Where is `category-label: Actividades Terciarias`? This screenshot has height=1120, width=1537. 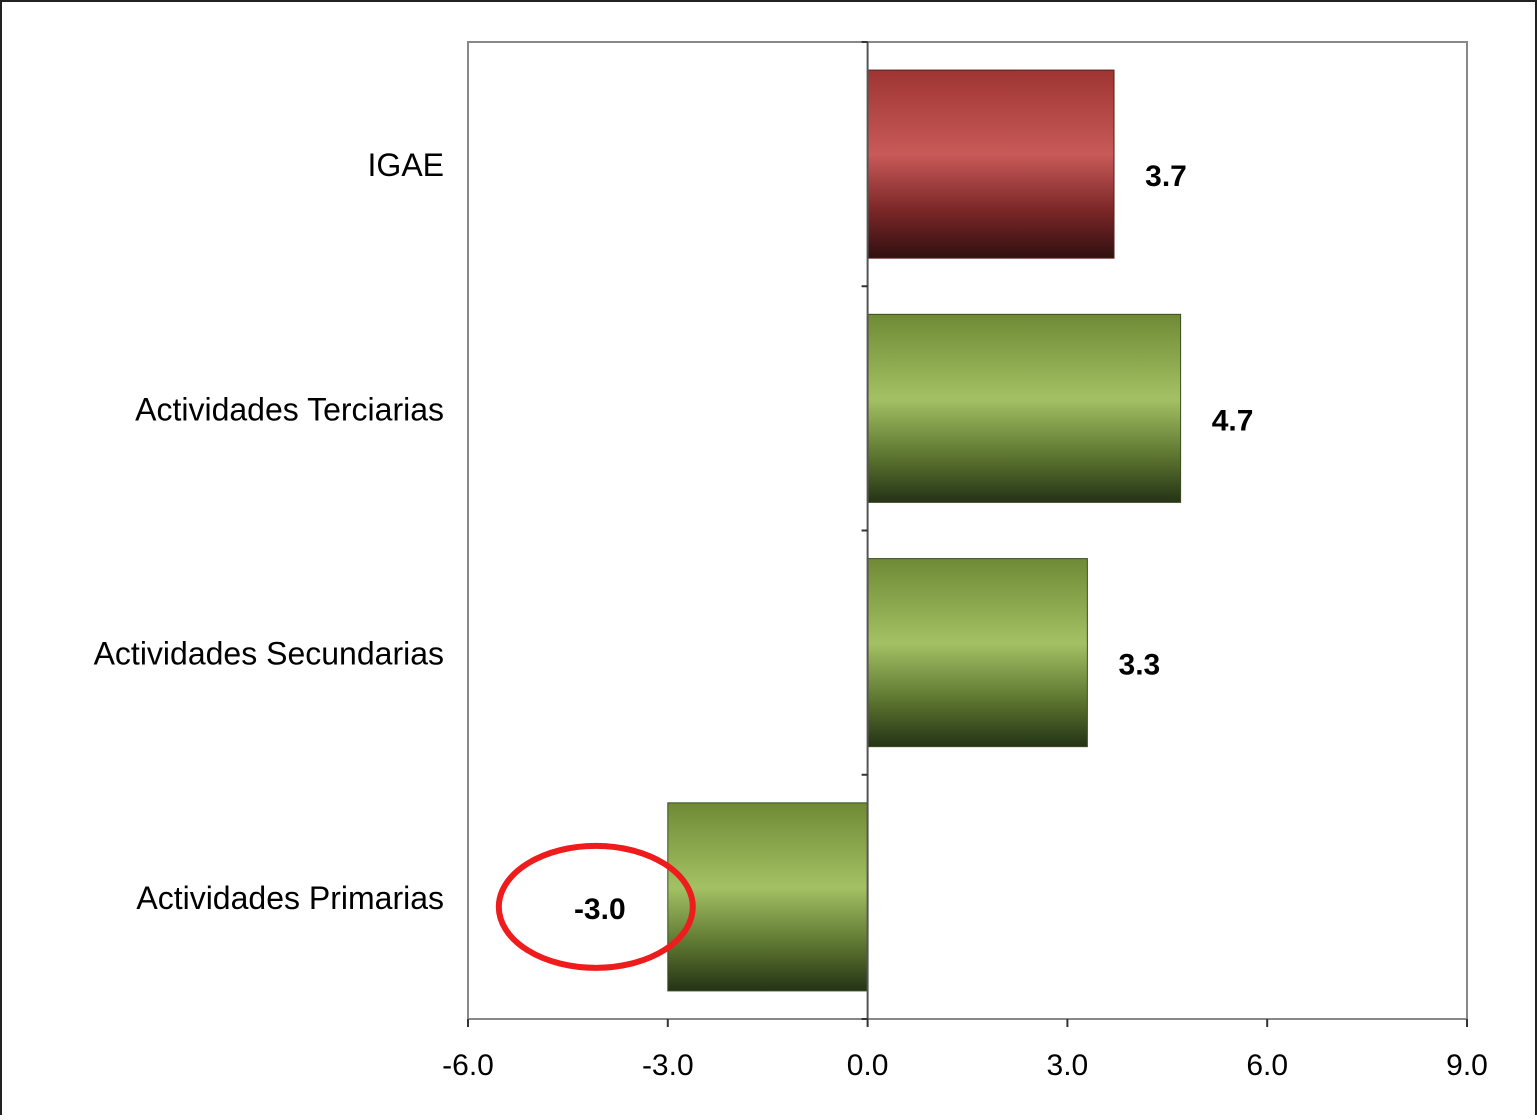 category-label: Actividades Terciarias is located at coordinates (289, 409).